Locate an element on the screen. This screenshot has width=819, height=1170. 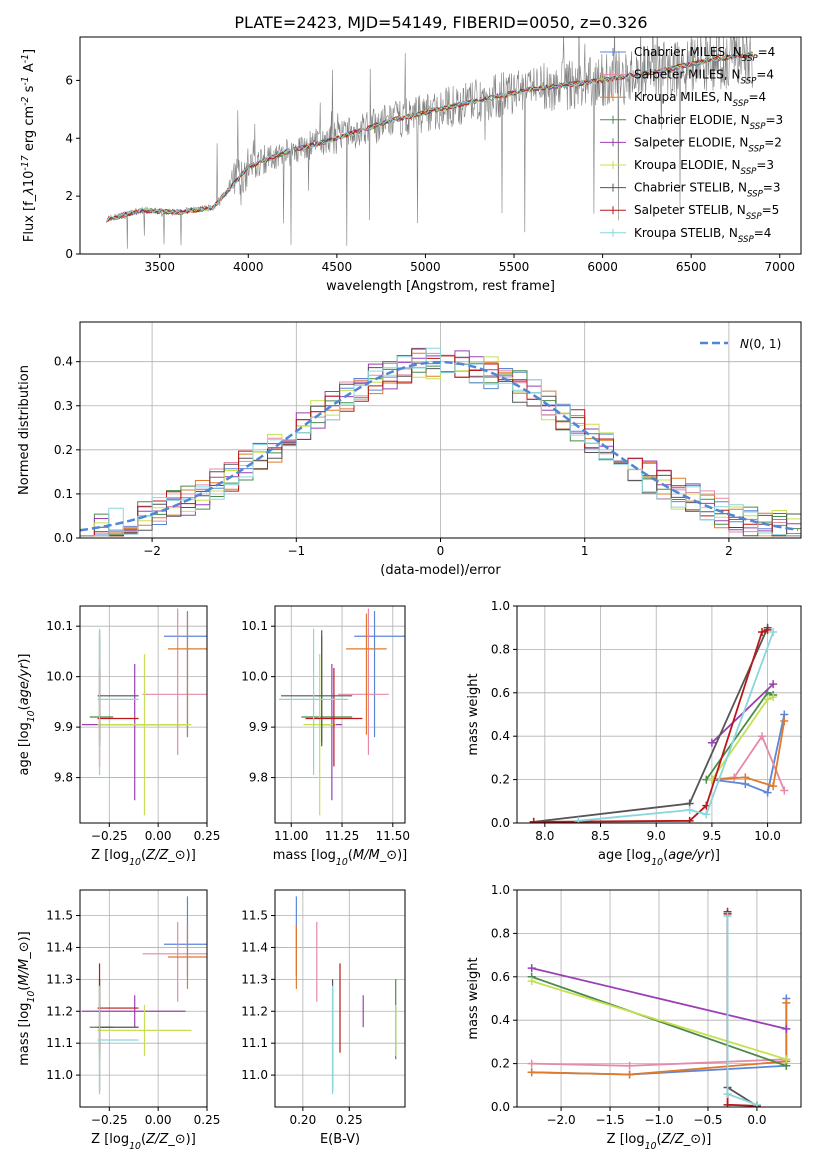
y-tick-label: 10.1 is located at coordinates (254, 626).